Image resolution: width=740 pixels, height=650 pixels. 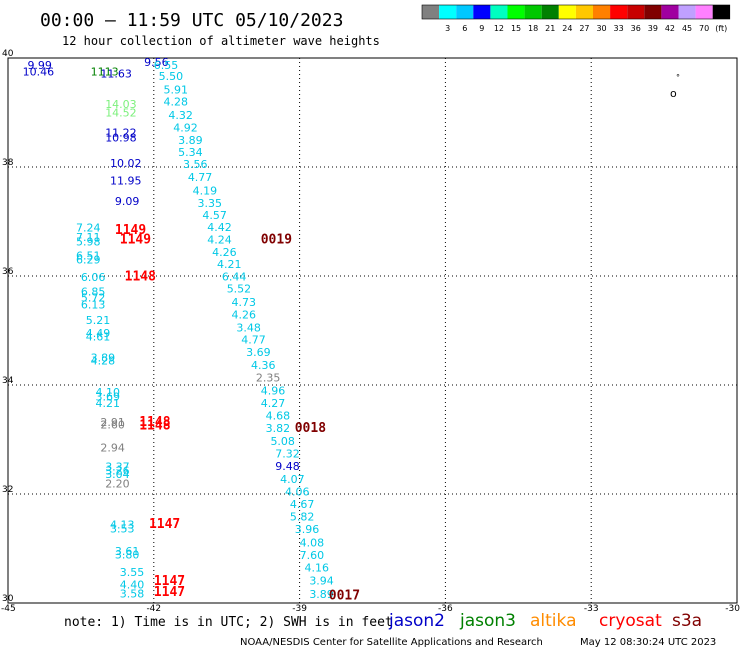 What do you see at coordinates (8, 54) in the screenshot?
I see `y-tick-label: 40` at bounding box center [8, 54].